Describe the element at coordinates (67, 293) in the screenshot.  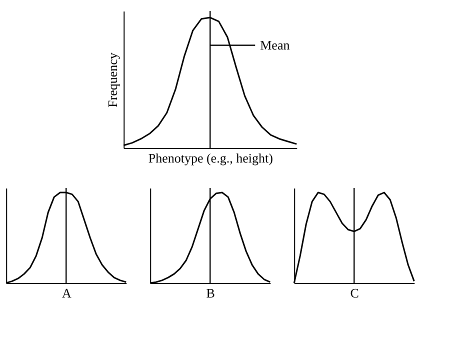
I see `x-axis-title: A` at that location.